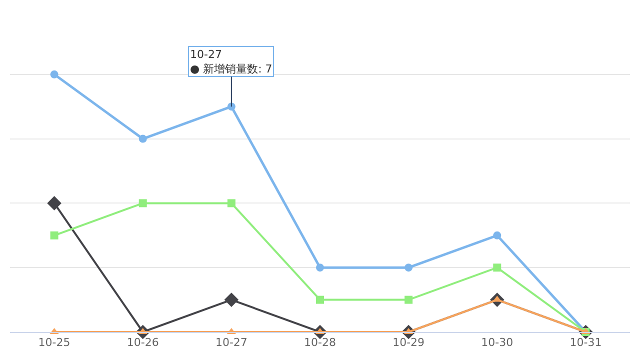 The image size is (640, 360). What do you see at coordinates (497, 343) in the screenshot?
I see `x-tick-label: 10-30` at bounding box center [497, 343].